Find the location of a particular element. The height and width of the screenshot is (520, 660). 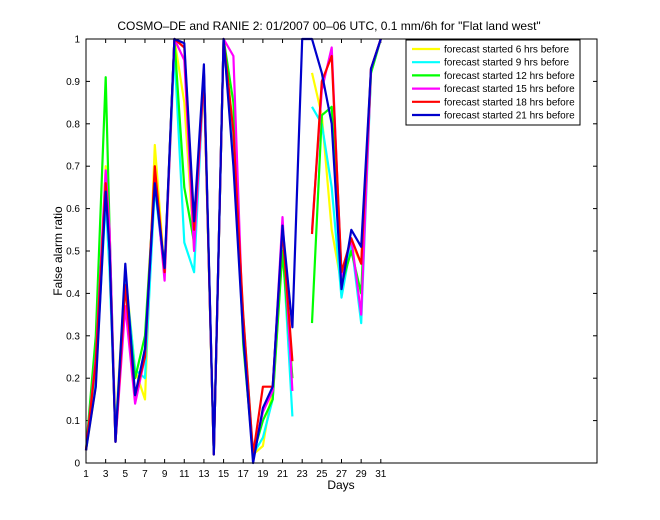

y-tick-label: 0.5 is located at coordinates (73, 252).